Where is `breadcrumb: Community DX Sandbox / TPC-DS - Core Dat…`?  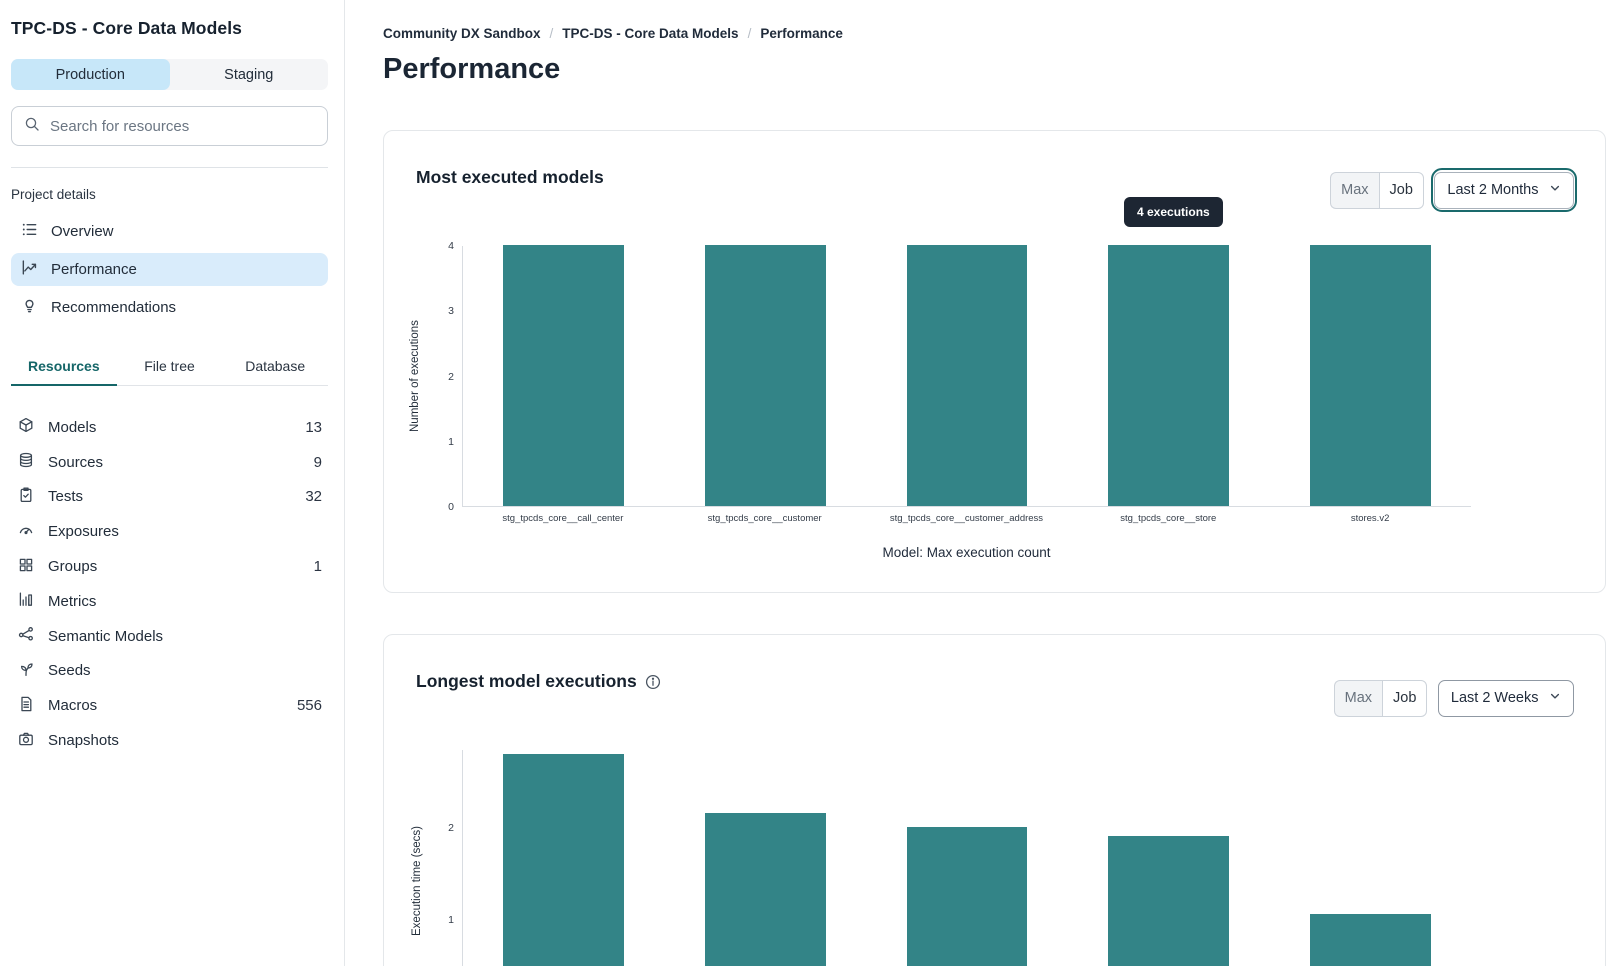 breadcrumb: Community DX Sandbox / TPC-DS - Core Dat… is located at coordinates (1002, 33).